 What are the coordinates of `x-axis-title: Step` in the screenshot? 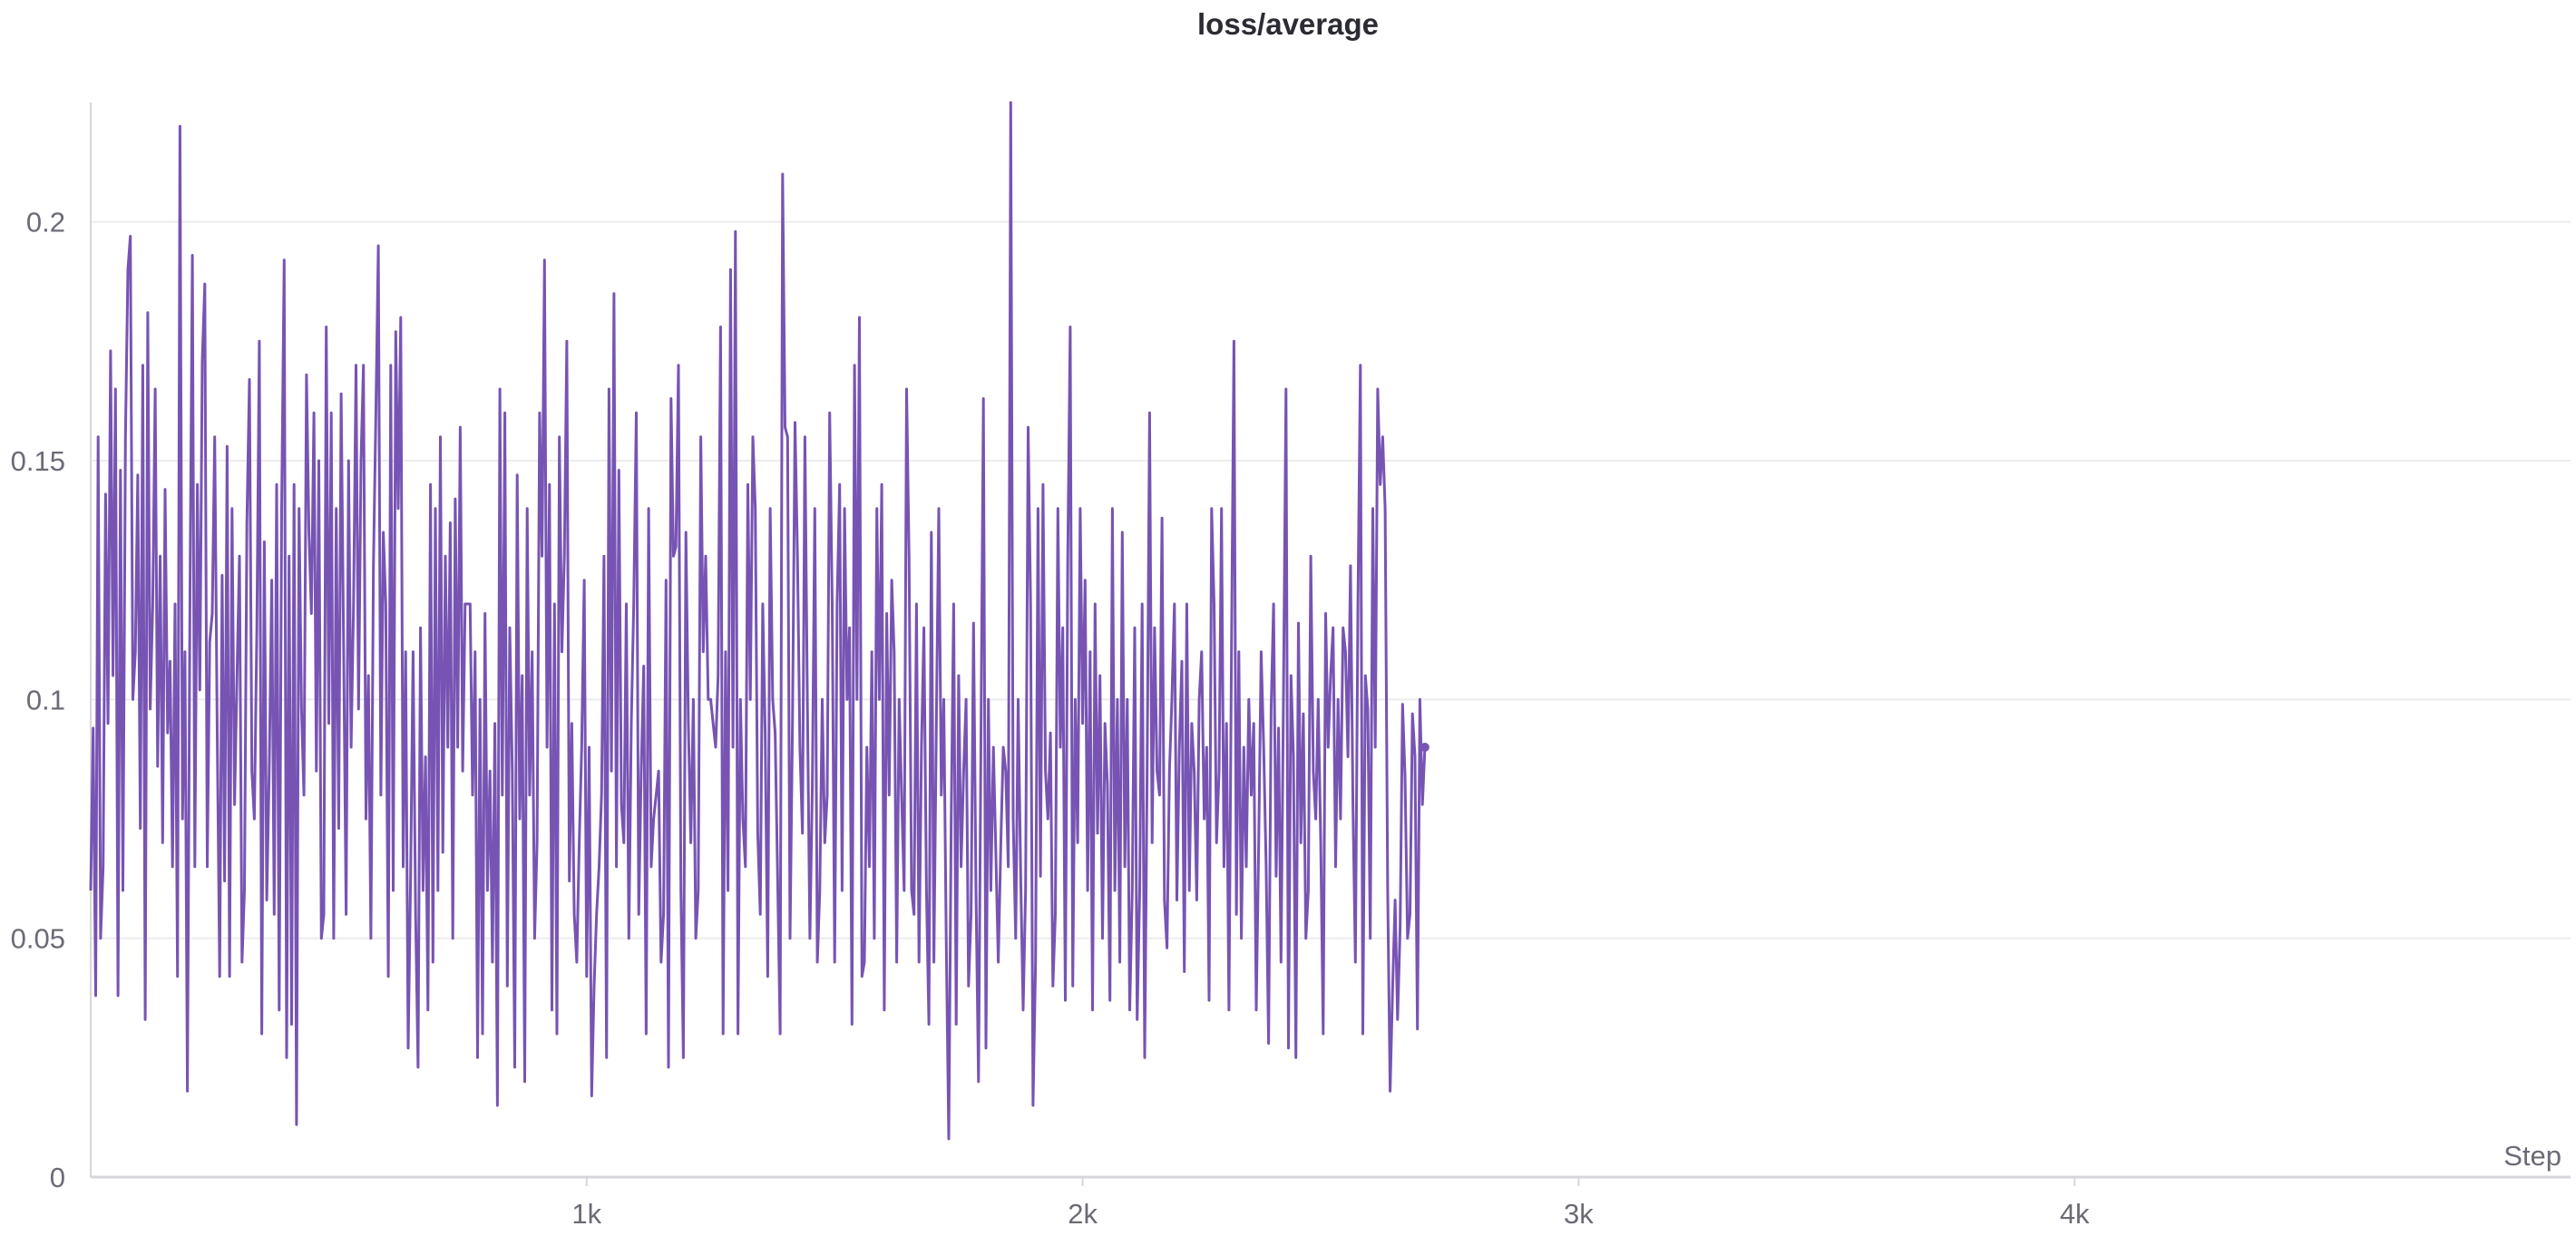 It's located at (2532, 1156).